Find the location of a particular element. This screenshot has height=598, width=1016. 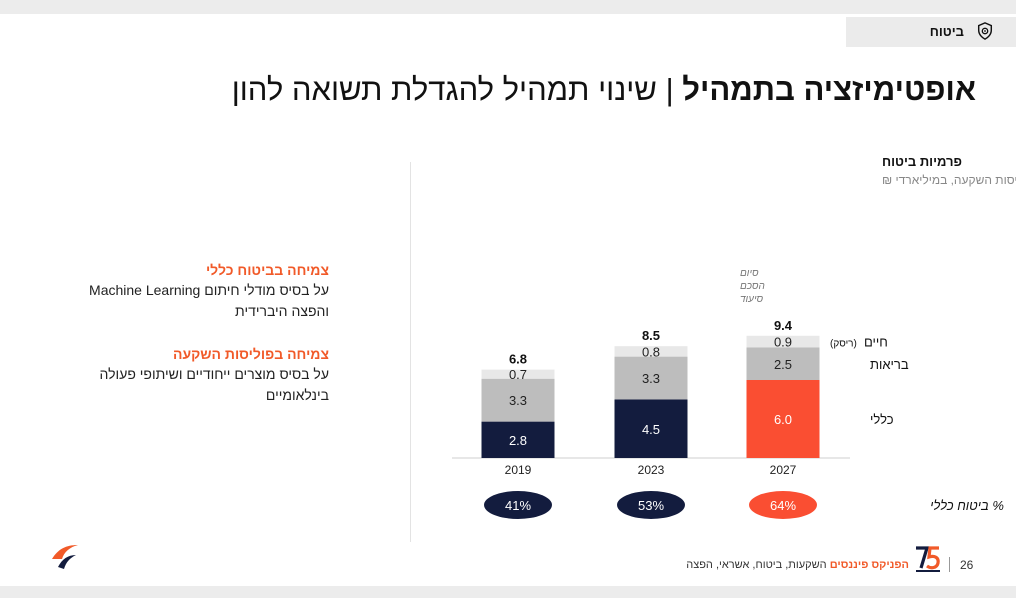

legend-life-note: (ריסק) is located at coordinates (843, 344).